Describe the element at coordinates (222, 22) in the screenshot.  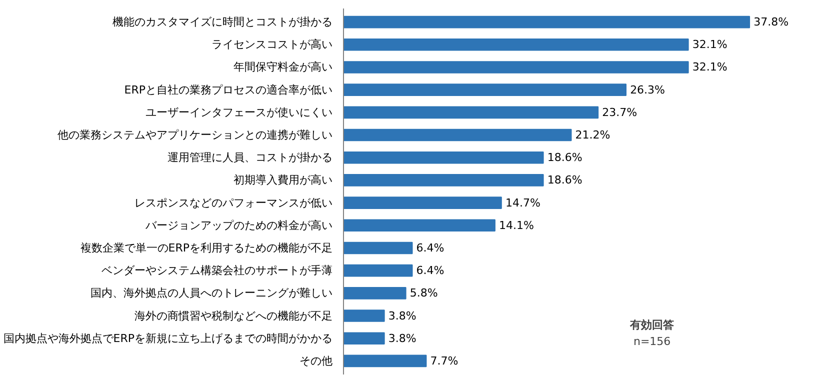
I see `y-tick-label: 機能のカスタマイズに時間とコストが掛かる` at that location.